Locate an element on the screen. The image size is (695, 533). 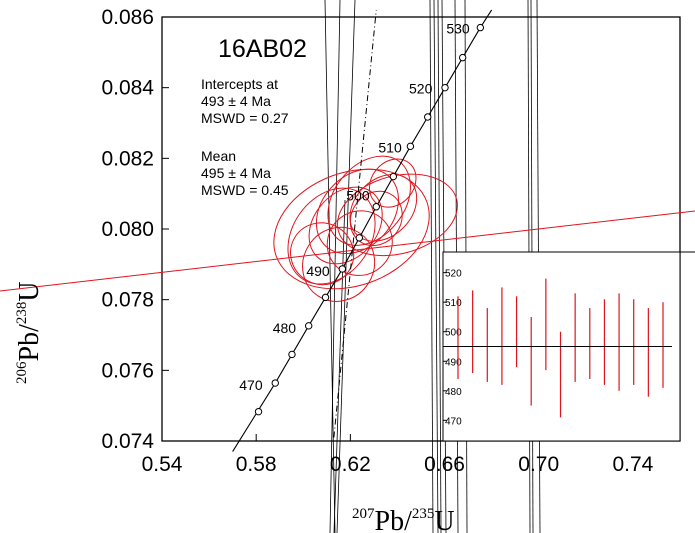
concordia-age-label: 470 is located at coordinates (251, 385).